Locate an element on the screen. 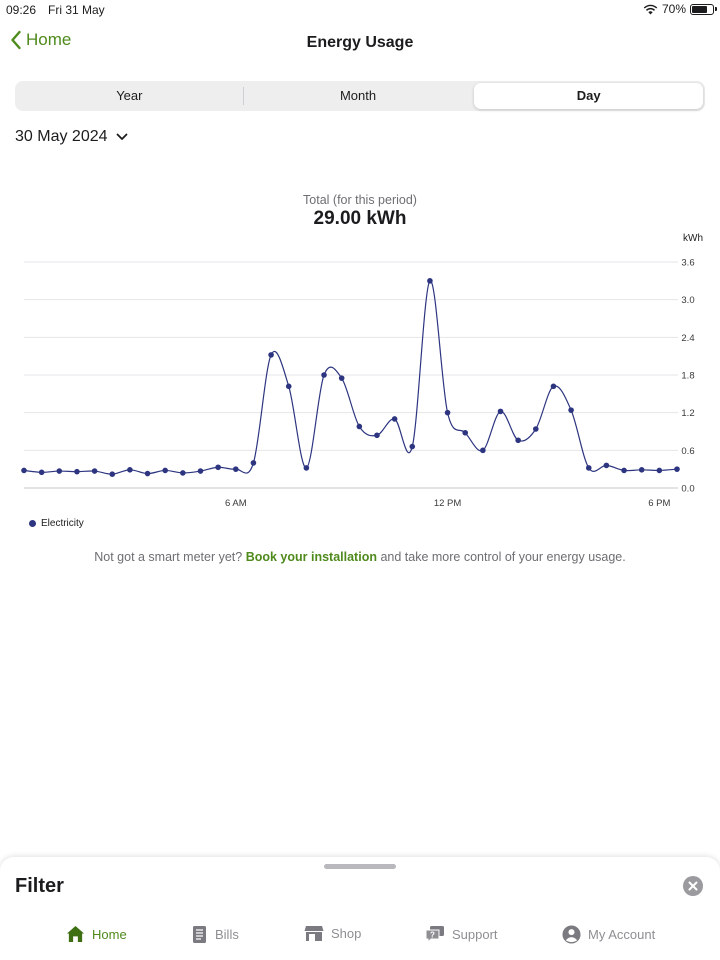 The height and width of the screenshot is (960, 720). chevron-left-icon is located at coordinates (16, 40).